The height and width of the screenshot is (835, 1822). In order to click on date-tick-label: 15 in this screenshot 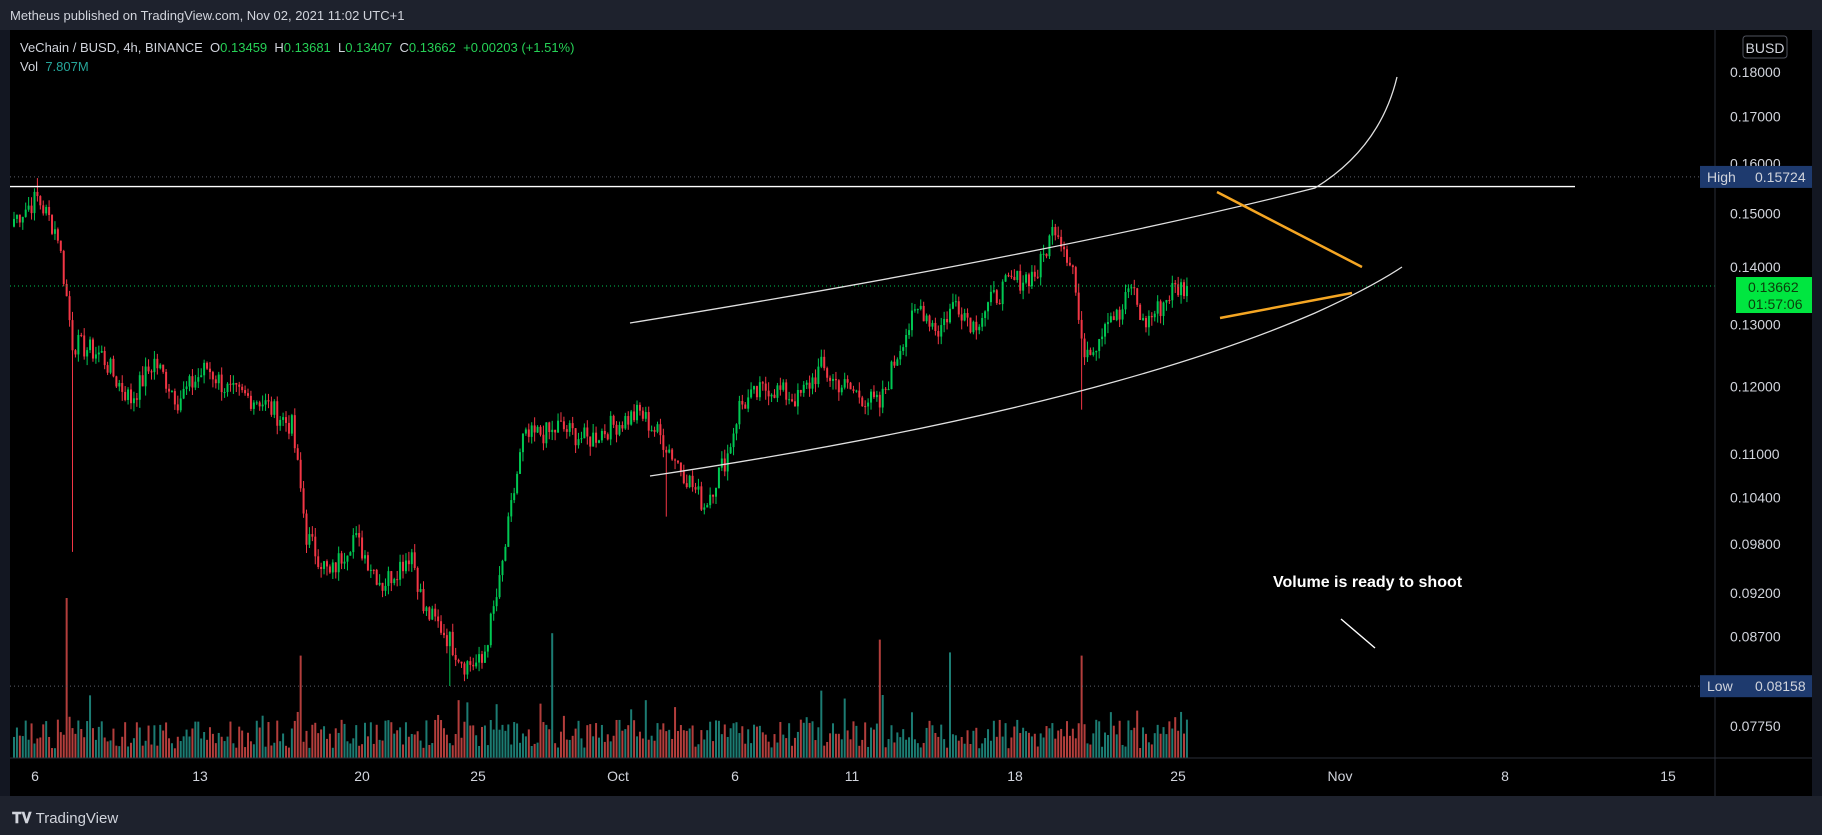, I will do `click(1668, 776)`.